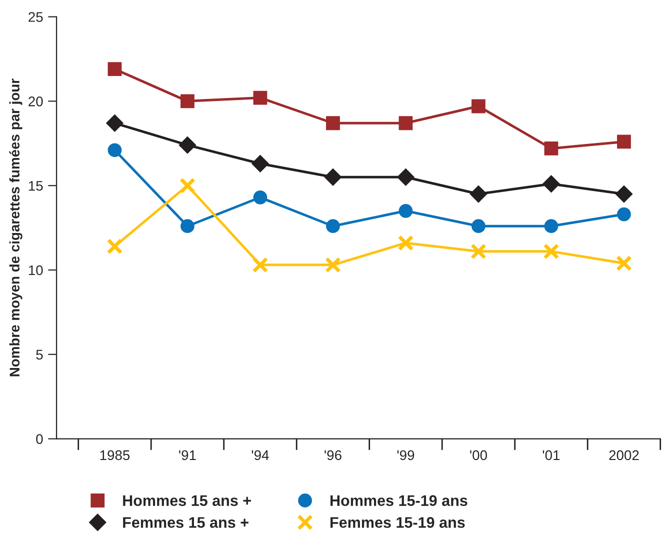 This screenshot has width=665, height=559. I want to click on y-tick-label: 10, so click(35, 270).